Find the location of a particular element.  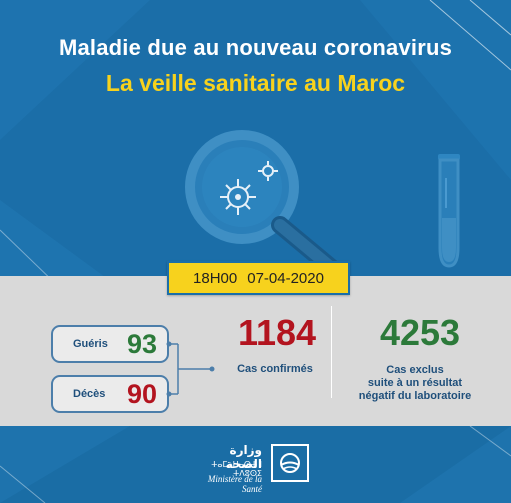

title-line-1: Maladie due au nouveau coronavirus is located at coordinates (255, 47).